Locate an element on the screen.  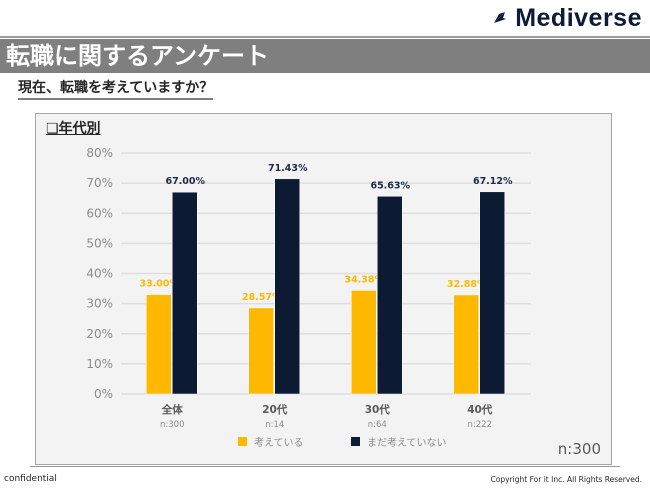
logo-text: Mediverse is located at coordinates (578, 18).